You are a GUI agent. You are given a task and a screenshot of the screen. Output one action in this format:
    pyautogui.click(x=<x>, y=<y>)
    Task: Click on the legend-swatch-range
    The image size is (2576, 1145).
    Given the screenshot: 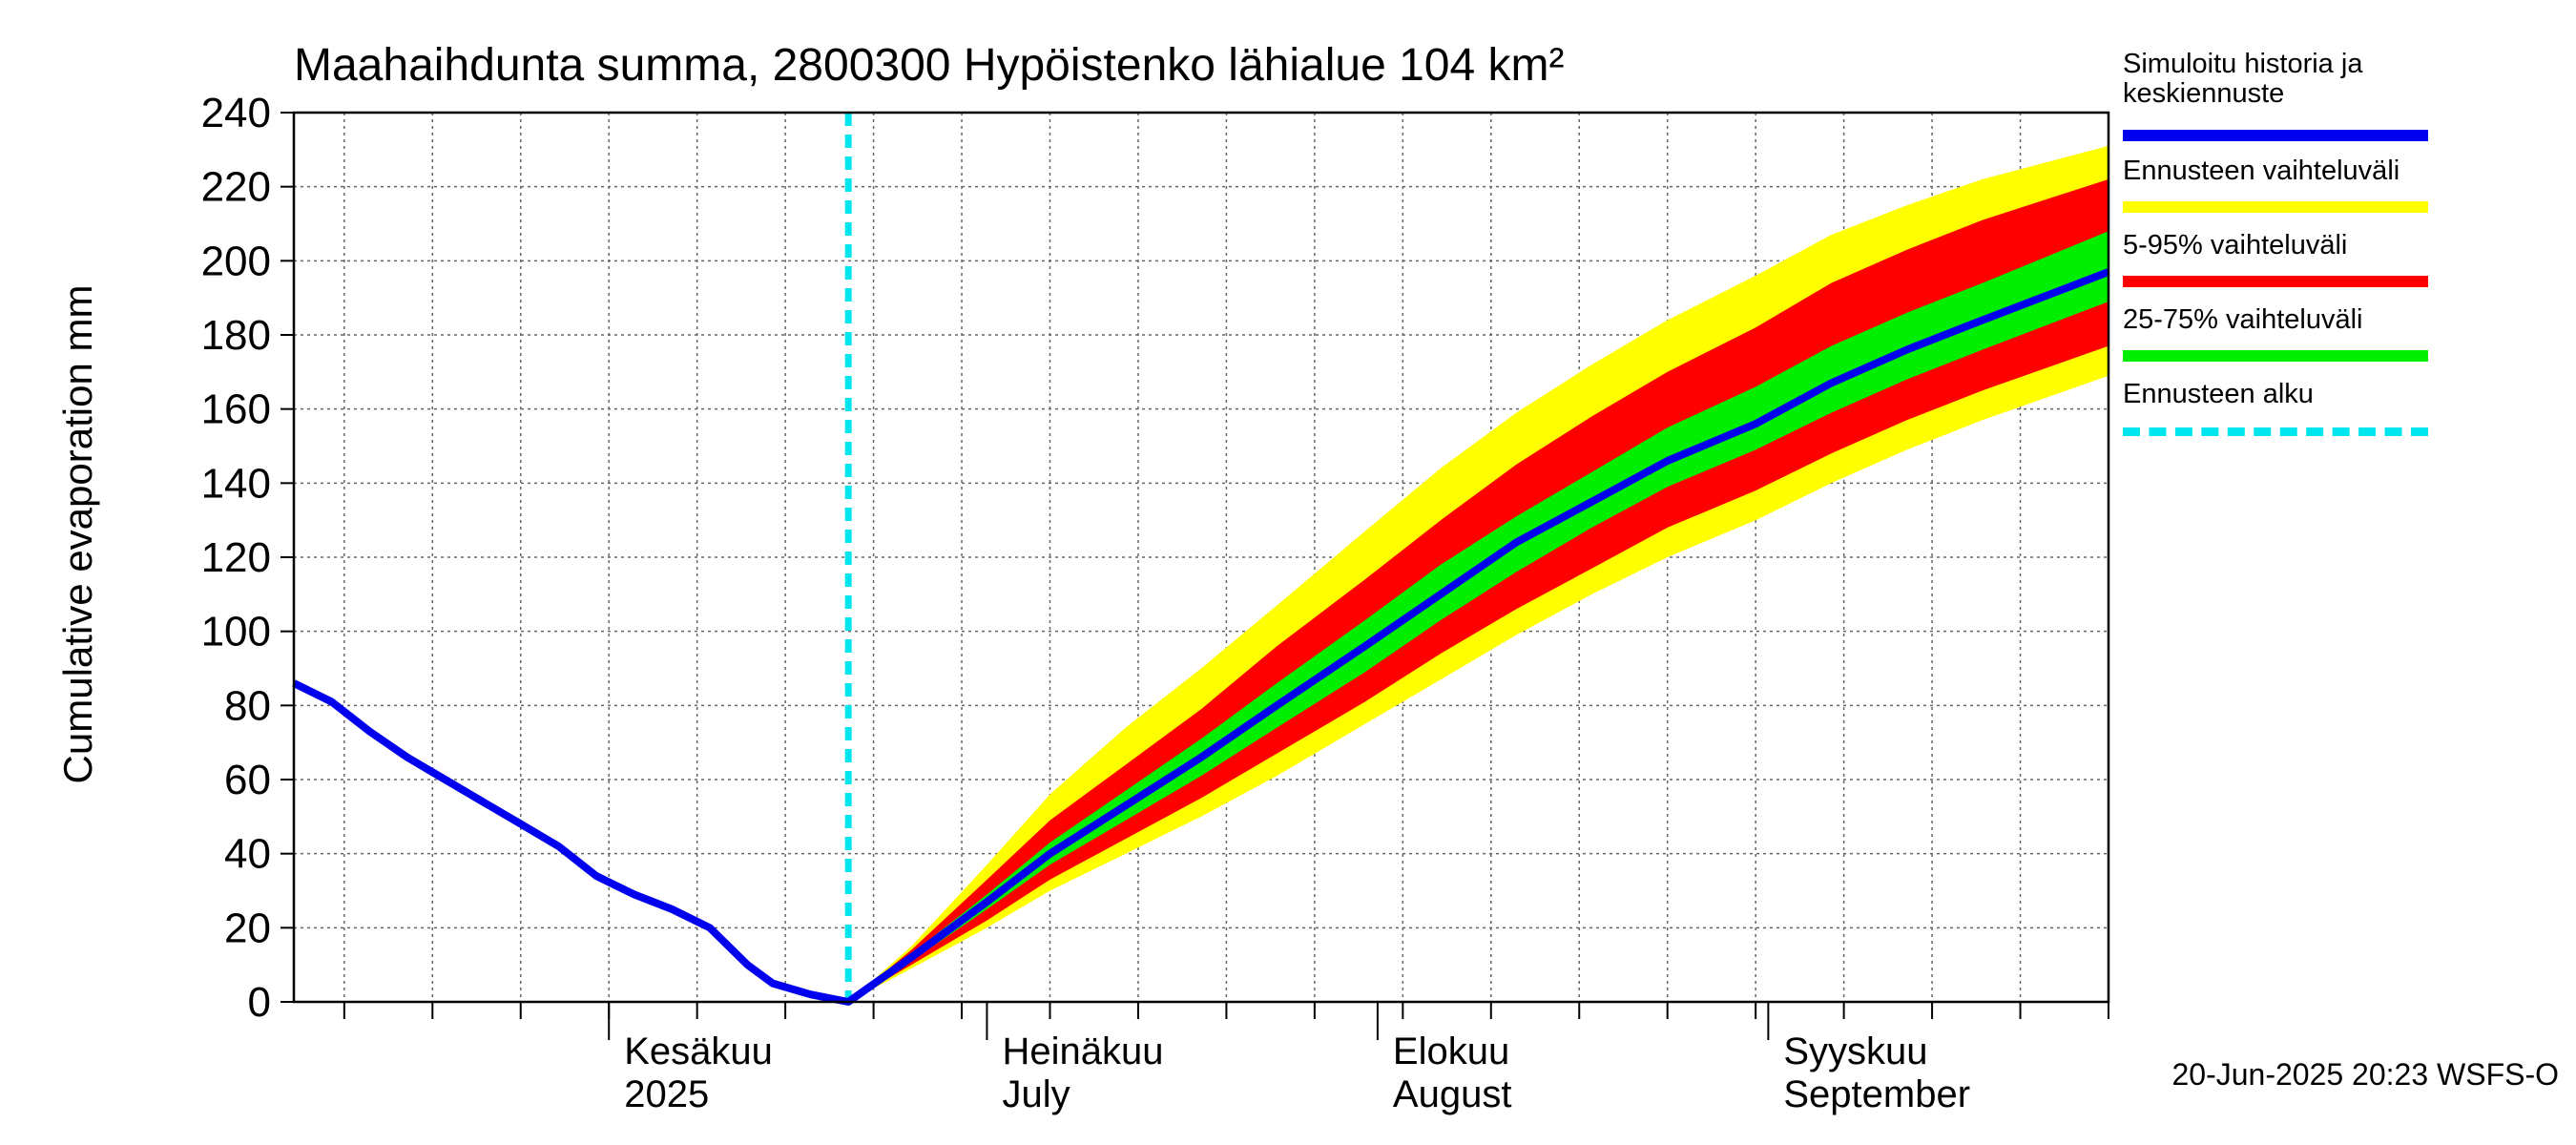 What is the action you would take?
    pyautogui.click(x=2275, y=207)
    